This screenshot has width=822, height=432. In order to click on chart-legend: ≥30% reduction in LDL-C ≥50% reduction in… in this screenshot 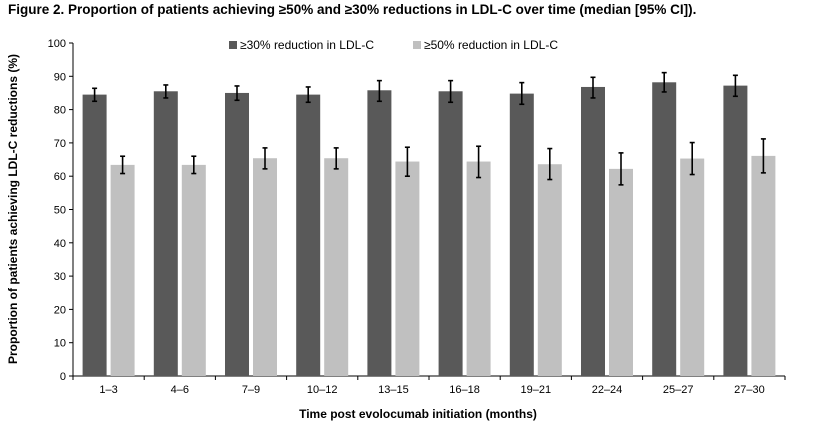, I will do `click(393, 45)`.